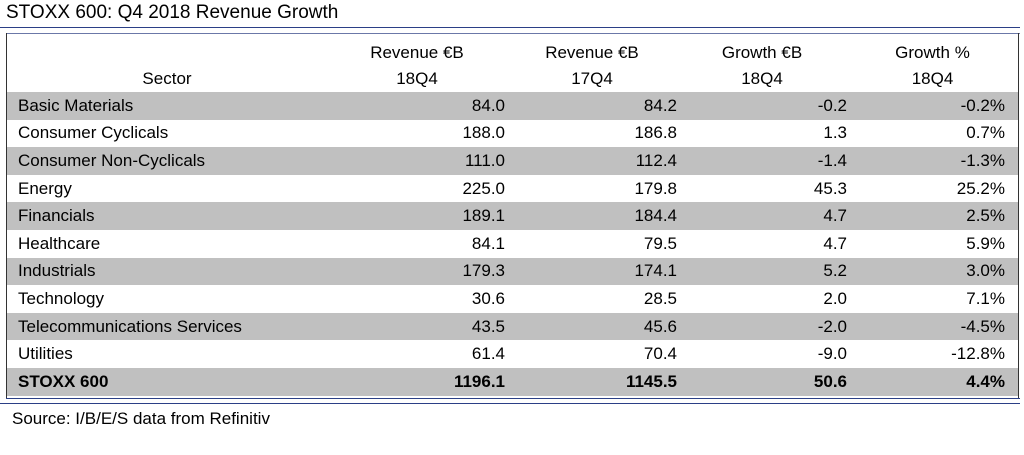  What do you see at coordinates (985, 133) in the screenshot?
I see `cell-growth-pct: 0.7%` at bounding box center [985, 133].